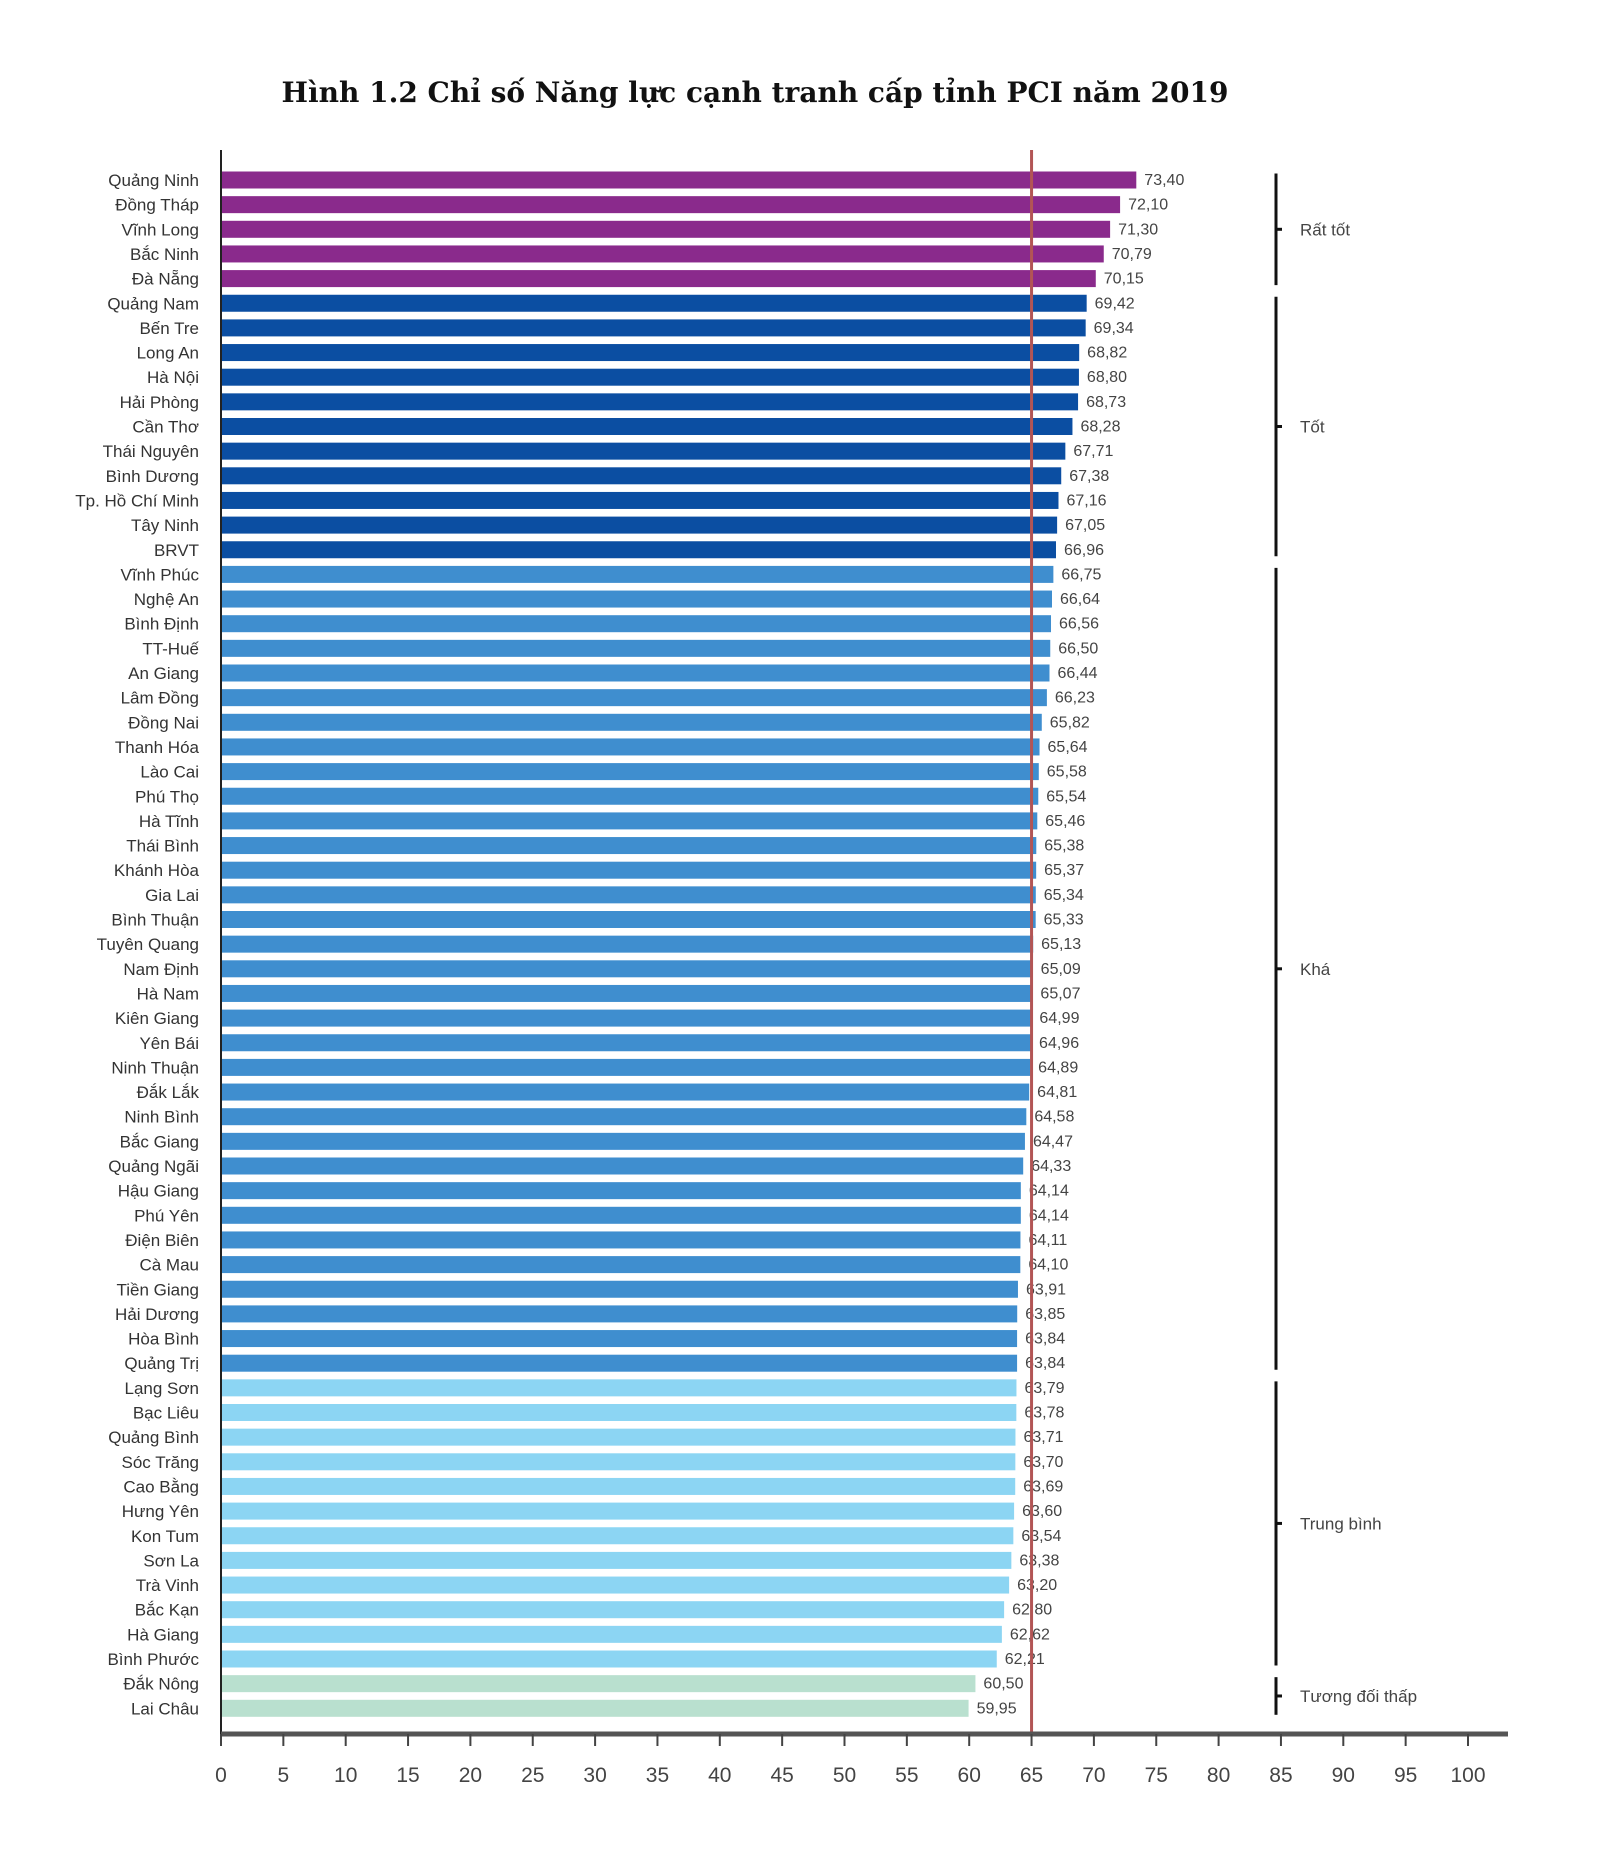  I want to click on category-label: Lai Châu, so click(165, 1708).